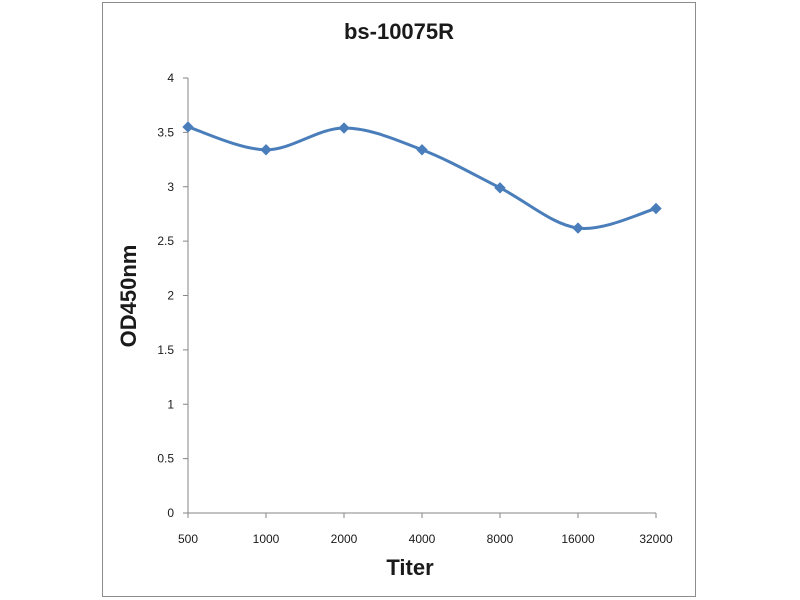 Image resolution: width=800 pixels, height=600 pixels. I want to click on series-line, so click(422, 177).